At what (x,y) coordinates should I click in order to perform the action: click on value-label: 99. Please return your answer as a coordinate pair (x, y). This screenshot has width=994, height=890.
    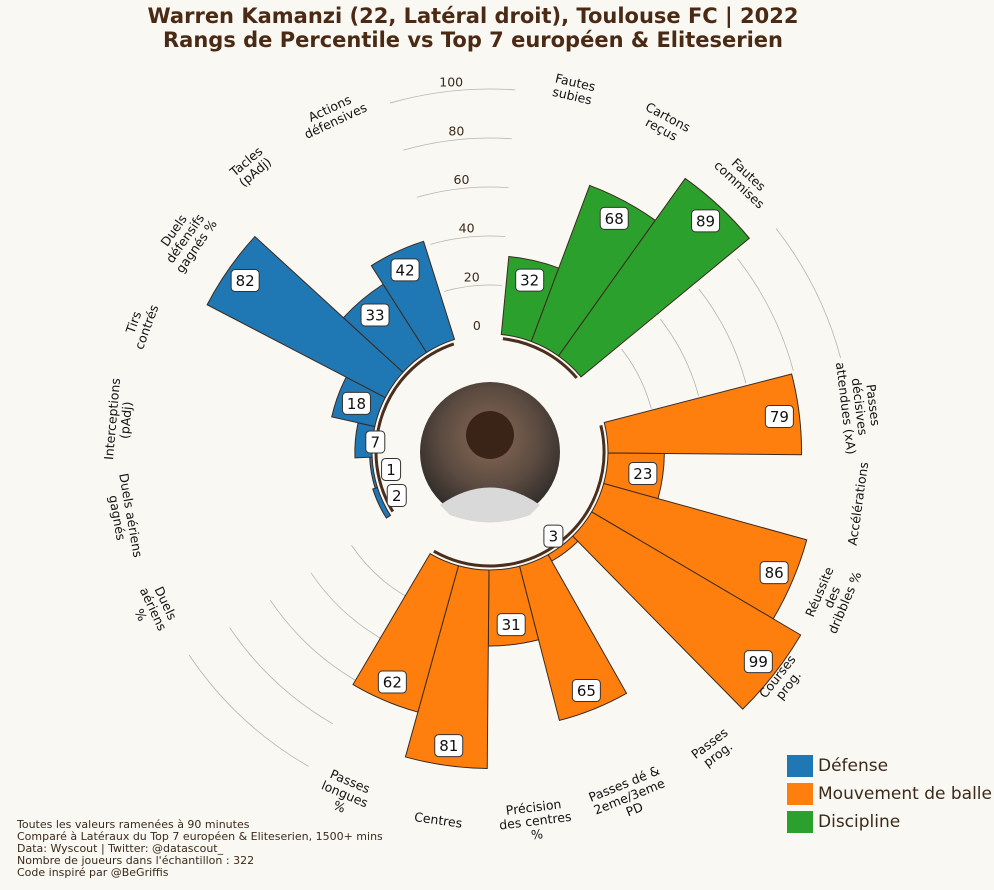
    Looking at the image, I should click on (758, 662).